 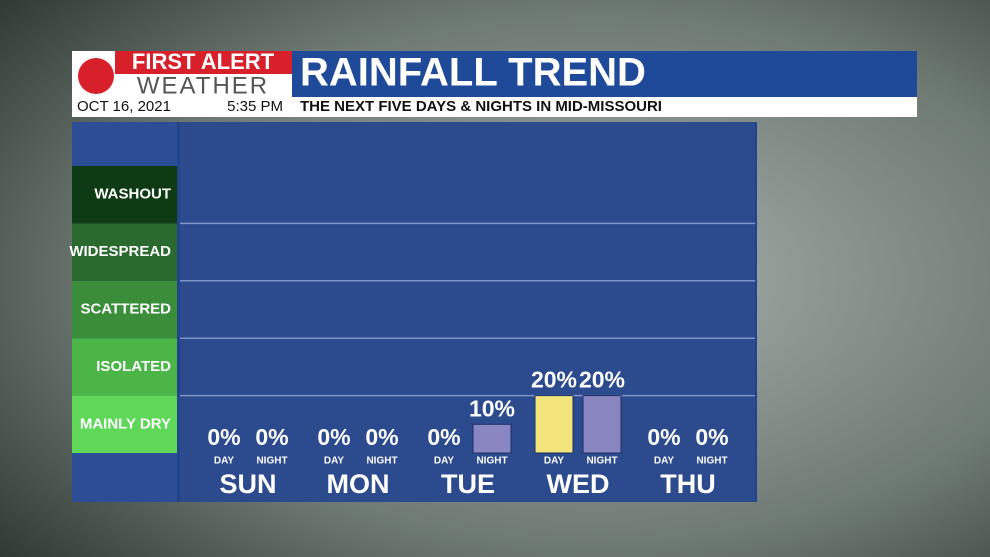 I want to click on level-label: WIDESPREAD, so click(x=120, y=251).